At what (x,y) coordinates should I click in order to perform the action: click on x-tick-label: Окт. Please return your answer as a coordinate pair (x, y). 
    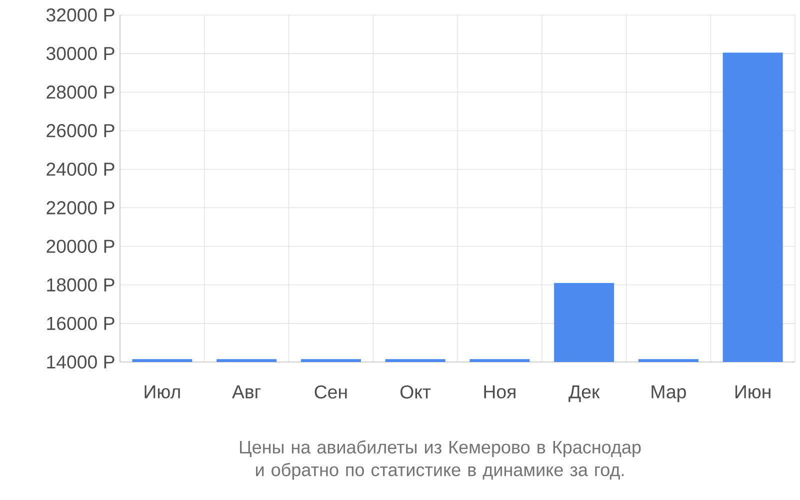
    Looking at the image, I should click on (415, 392).